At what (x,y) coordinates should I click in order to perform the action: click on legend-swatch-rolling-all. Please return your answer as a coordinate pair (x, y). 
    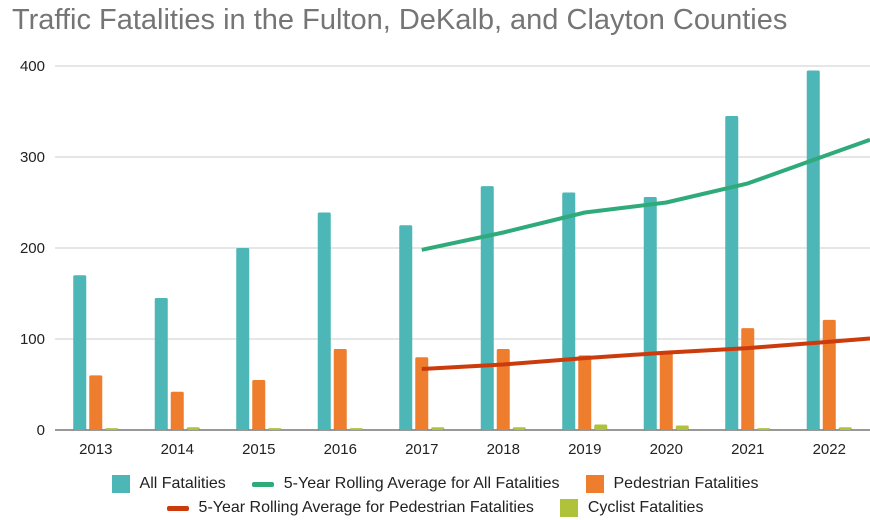
    Looking at the image, I should click on (262, 484).